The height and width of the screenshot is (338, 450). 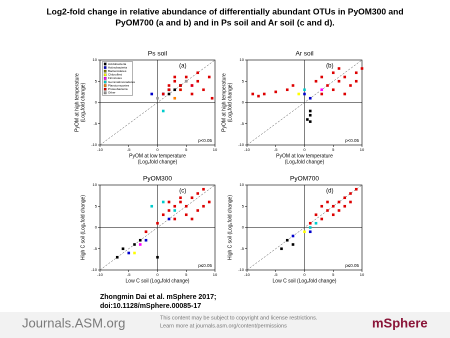 I want to click on citation: Zhongmin Dai et al. mSphere 2017;, so click(x=158, y=297).